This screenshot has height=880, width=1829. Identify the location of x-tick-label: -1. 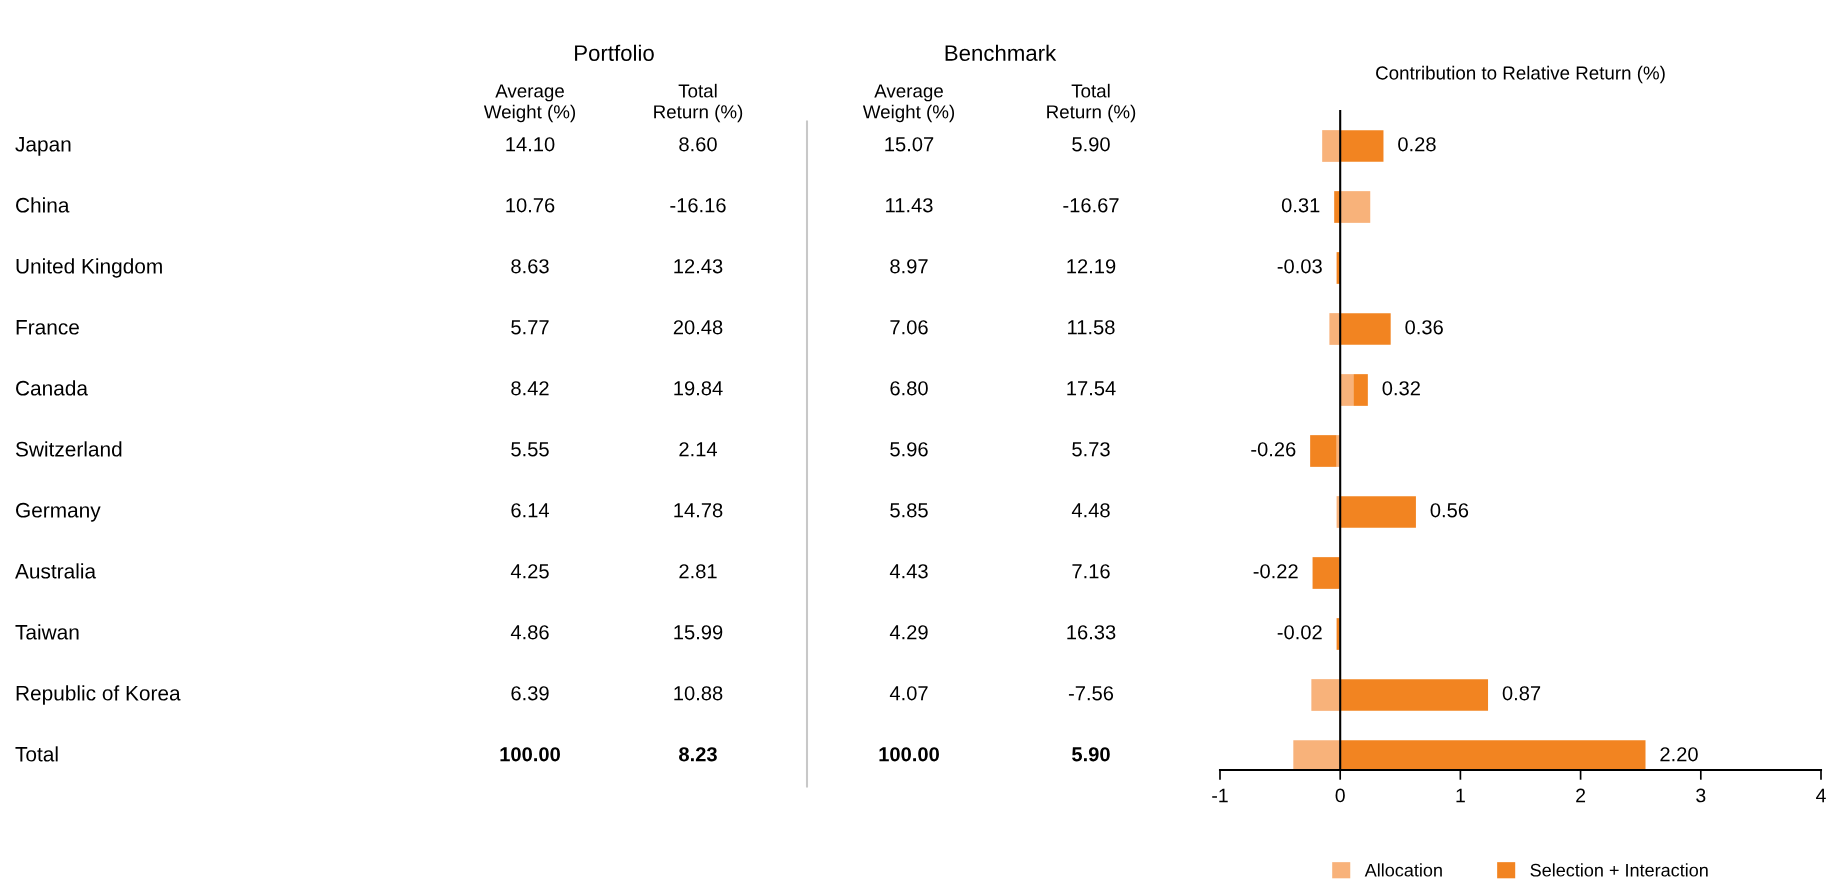
(1220, 795).